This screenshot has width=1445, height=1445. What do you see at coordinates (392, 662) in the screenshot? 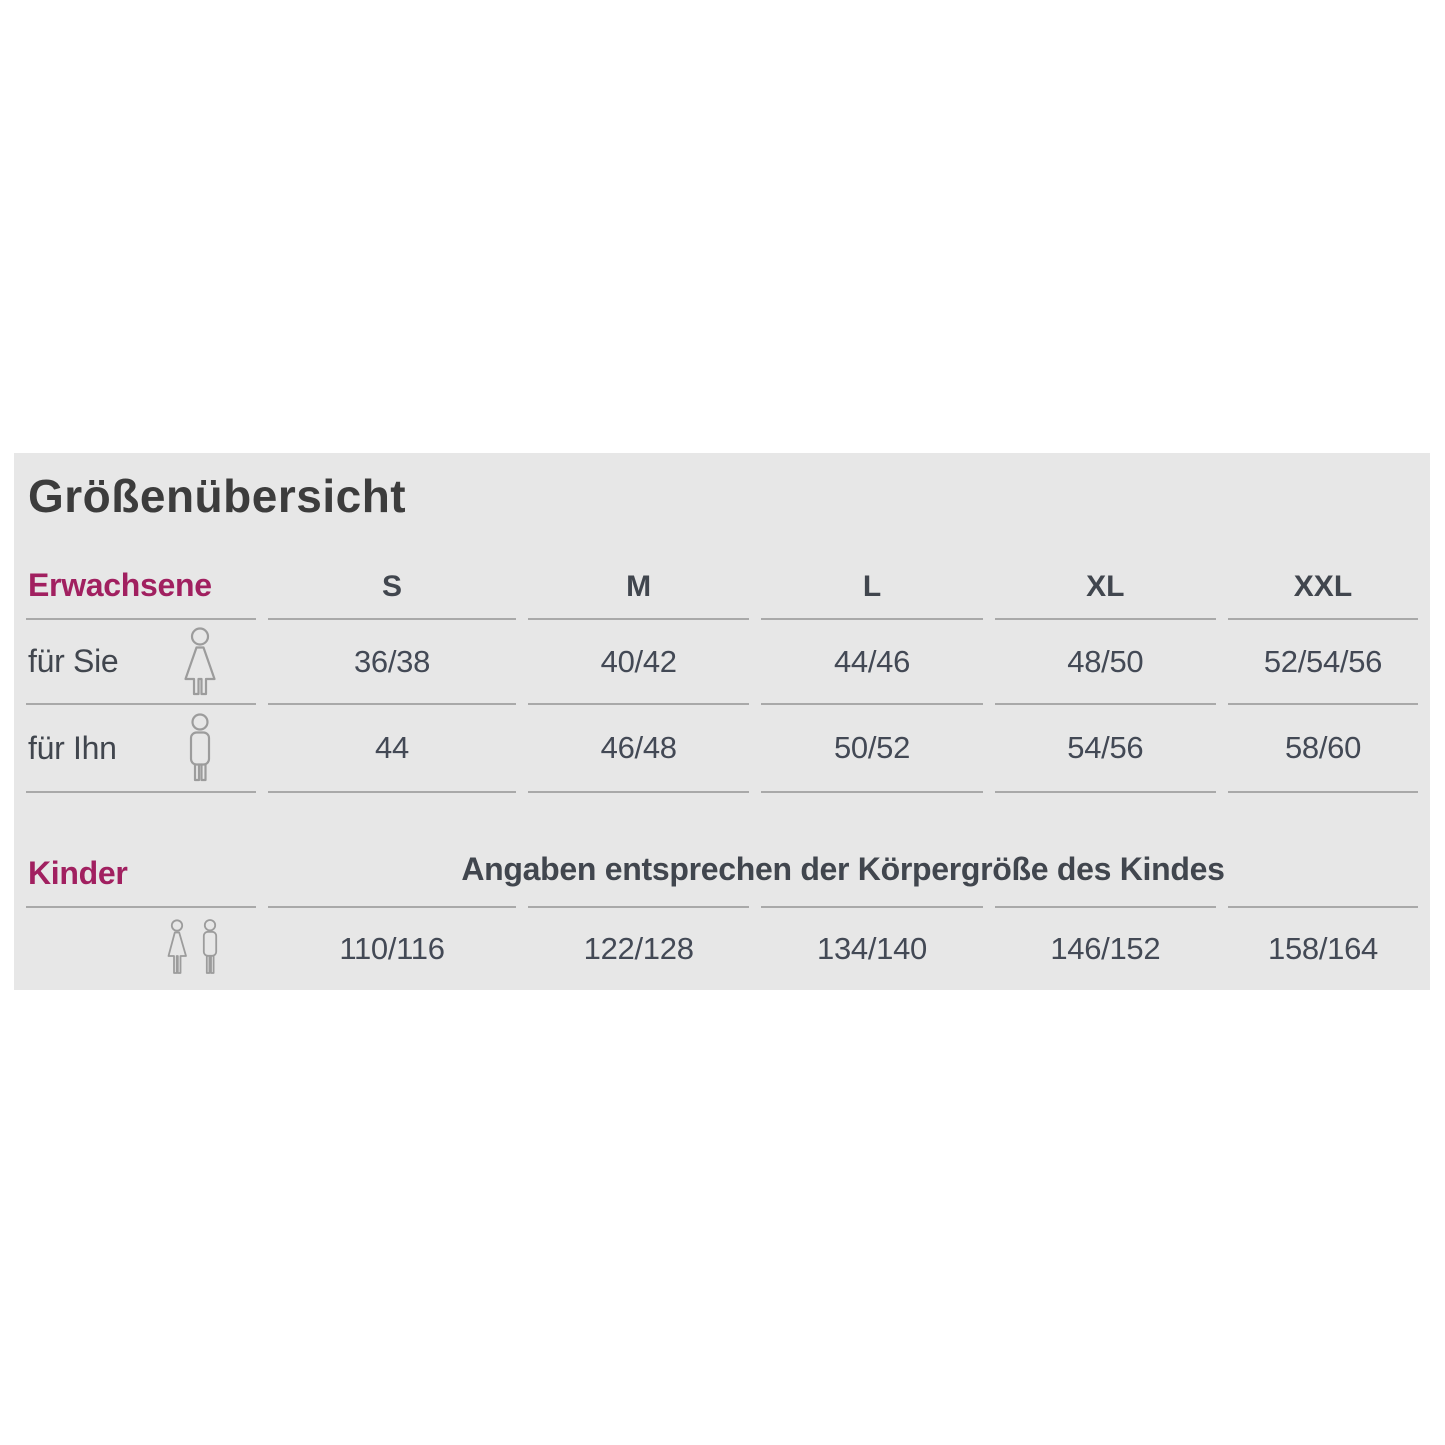
I see `women-size-s: 36/38` at bounding box center [392, 662].